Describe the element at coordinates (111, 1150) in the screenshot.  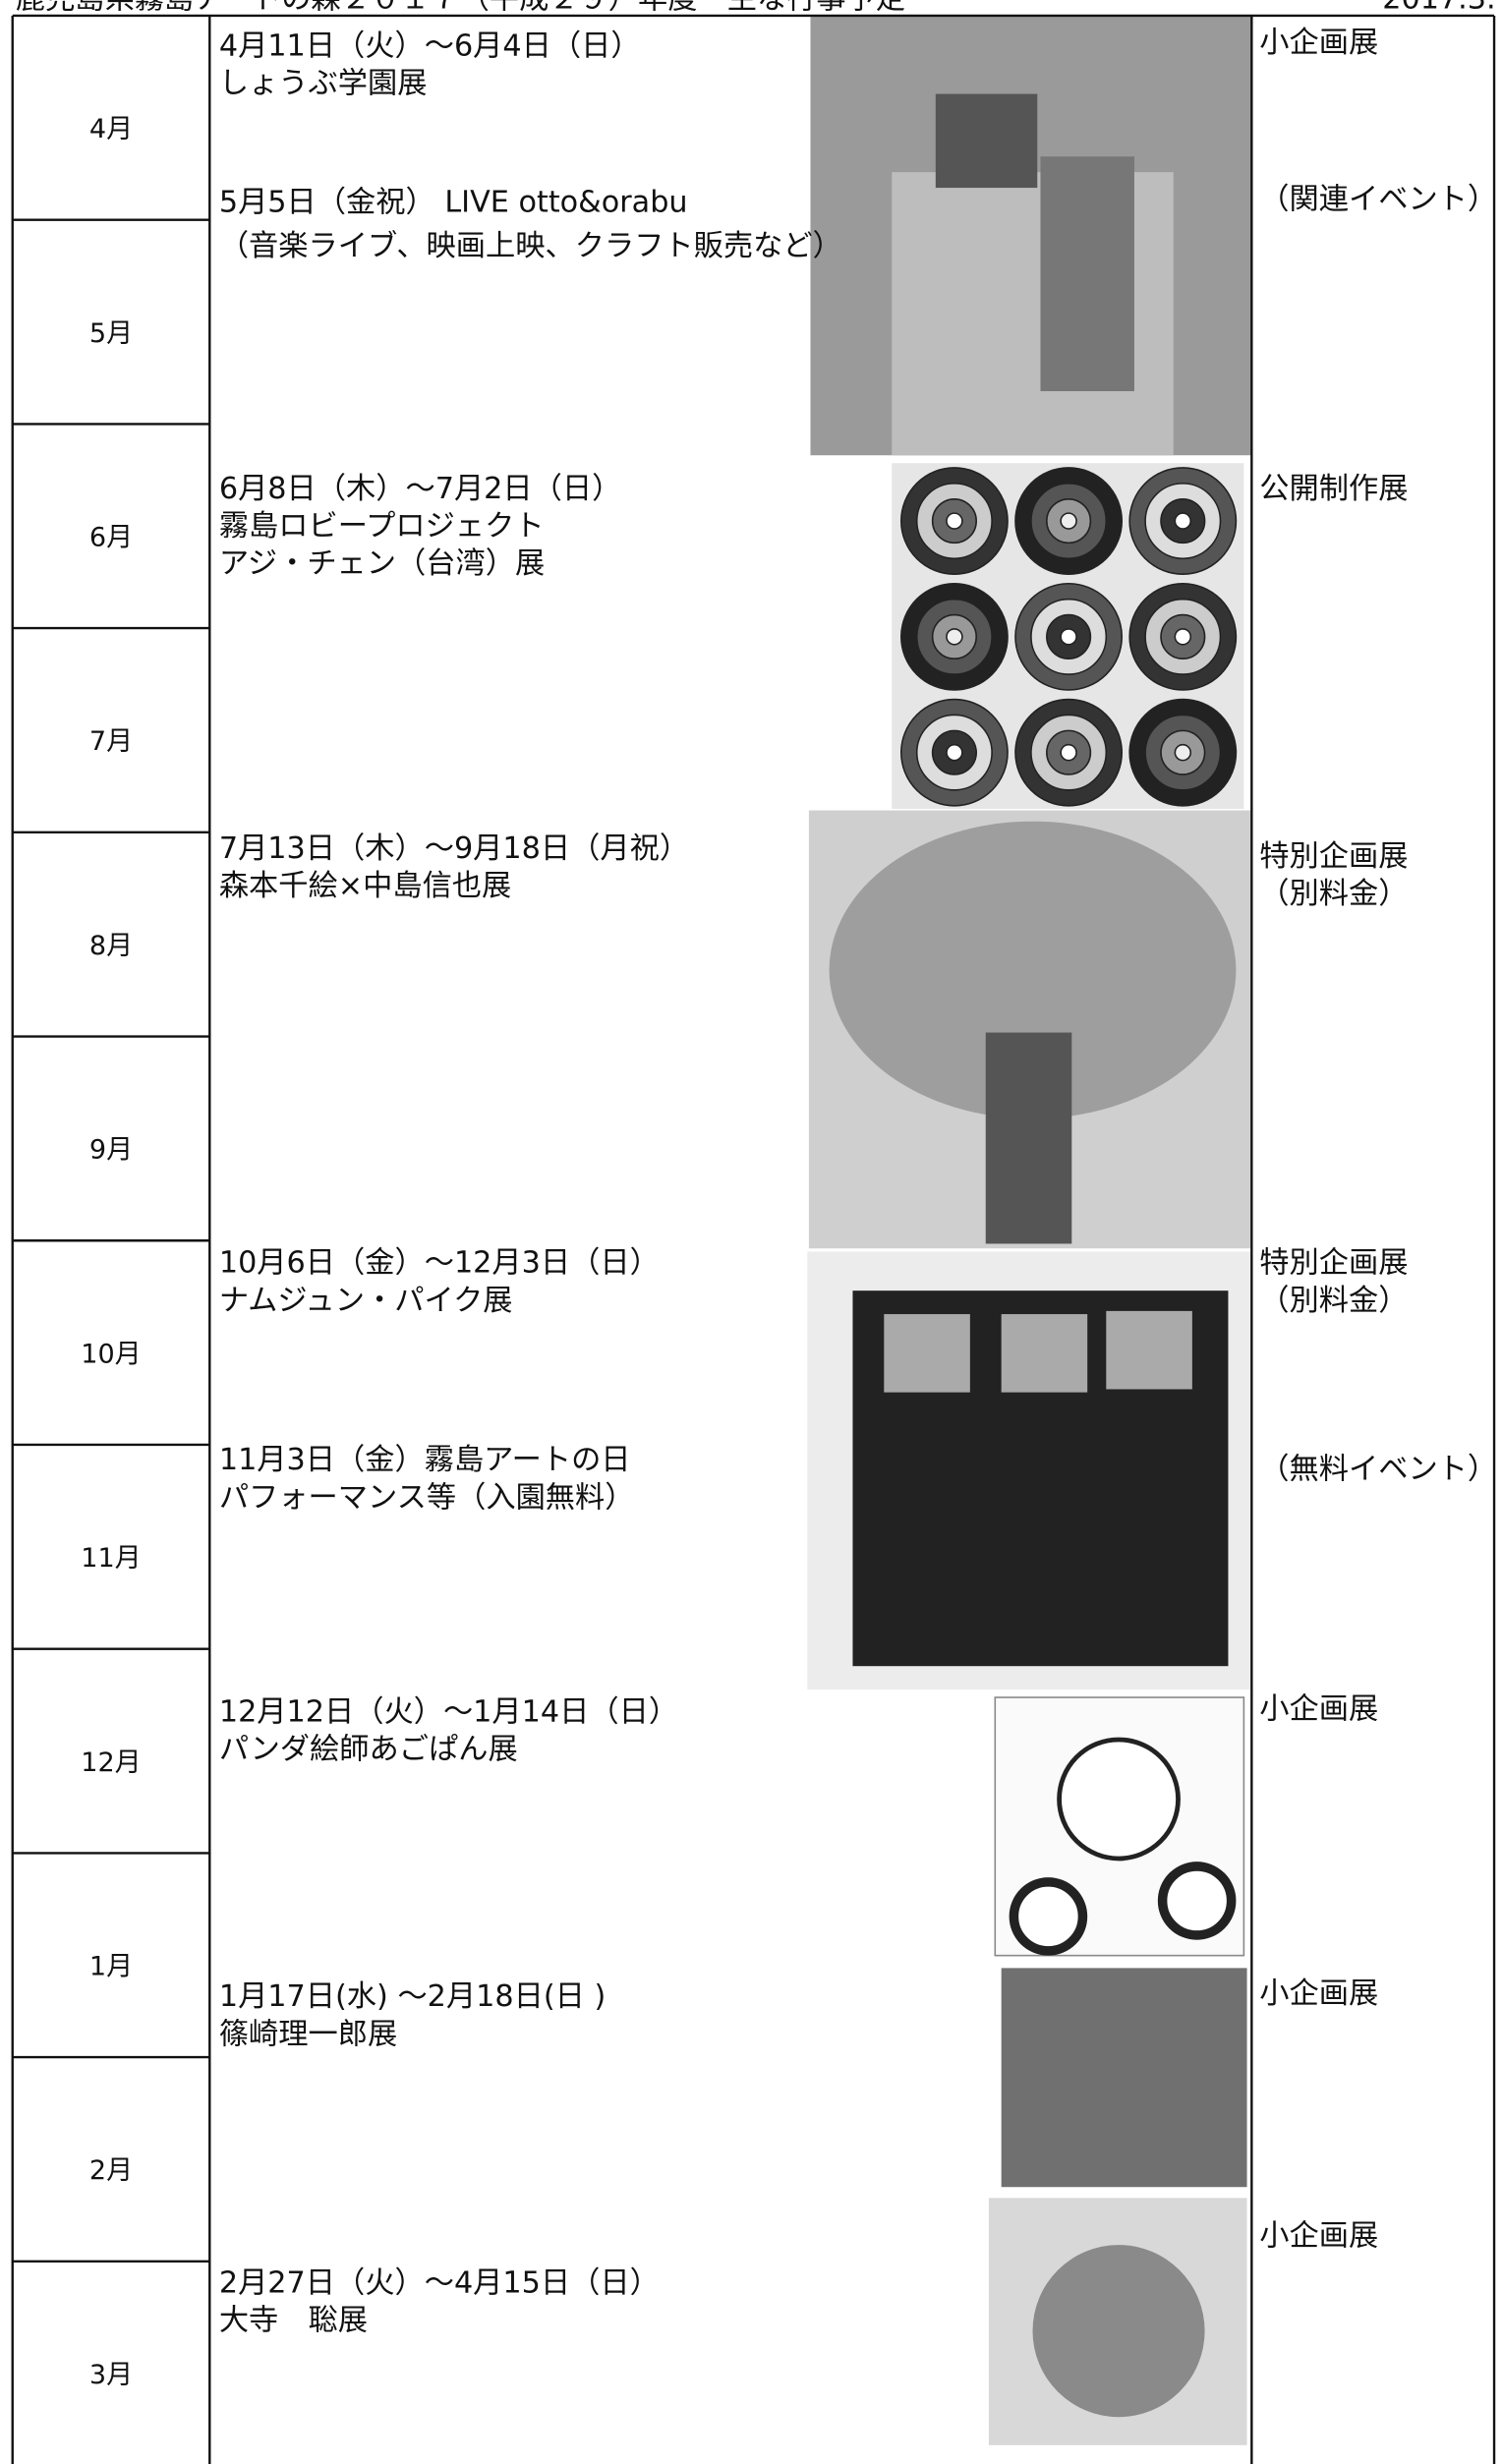
I see `month-label: 9月` at that location.